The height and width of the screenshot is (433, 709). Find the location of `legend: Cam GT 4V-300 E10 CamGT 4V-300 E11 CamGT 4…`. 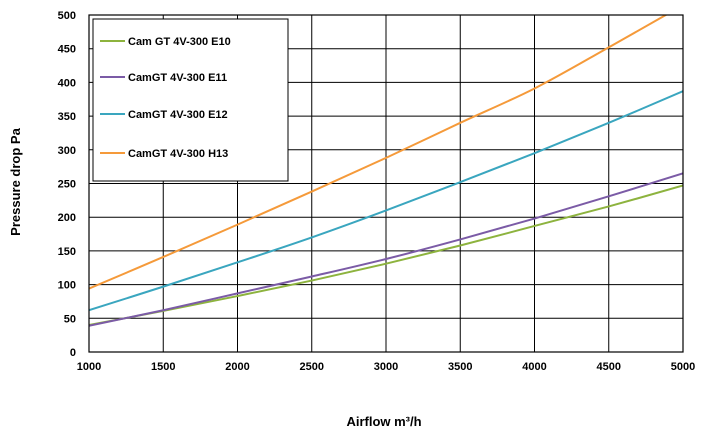

legend: Cam GT 4V-300 E10 CamGT 4V-300 E11 CamGT 4… is located at coordinates (190, 100).